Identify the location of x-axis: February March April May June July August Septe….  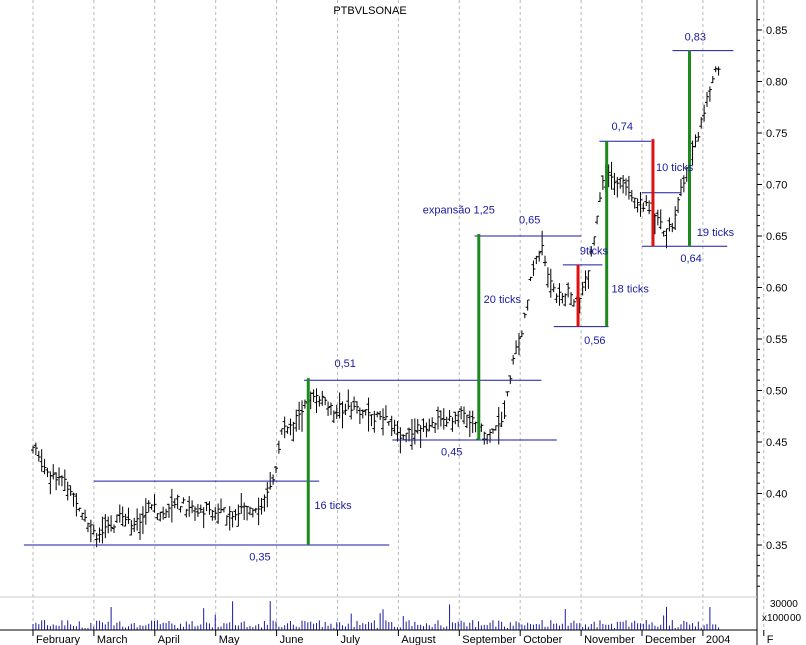
(403, 637).